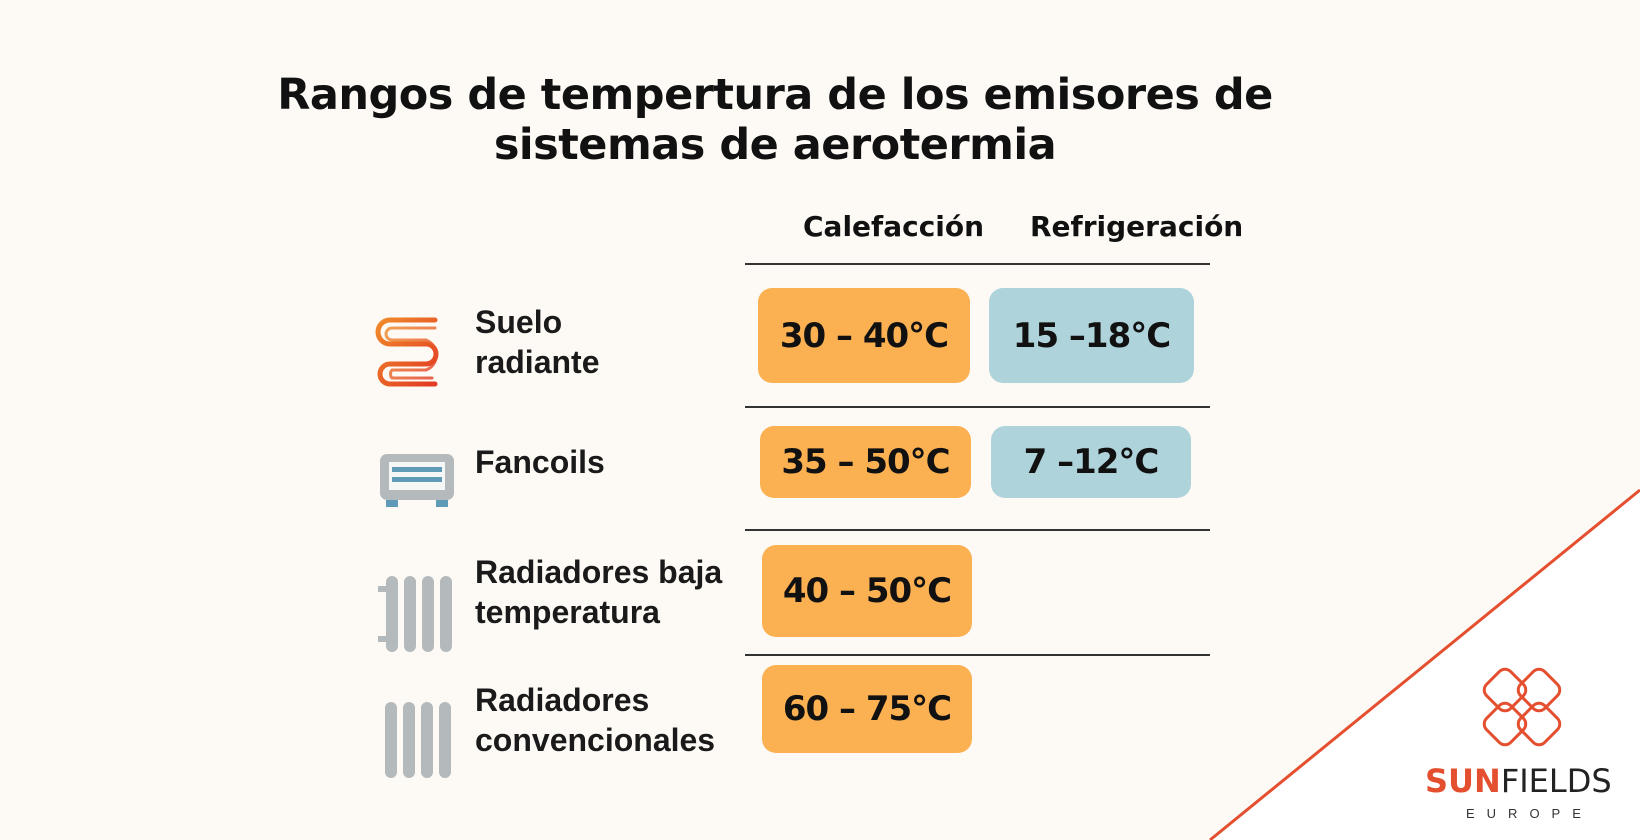  Describe the element at coordinates (894, 226) in the screenshot. I see `column-header-heating: Calefacción` at that location.